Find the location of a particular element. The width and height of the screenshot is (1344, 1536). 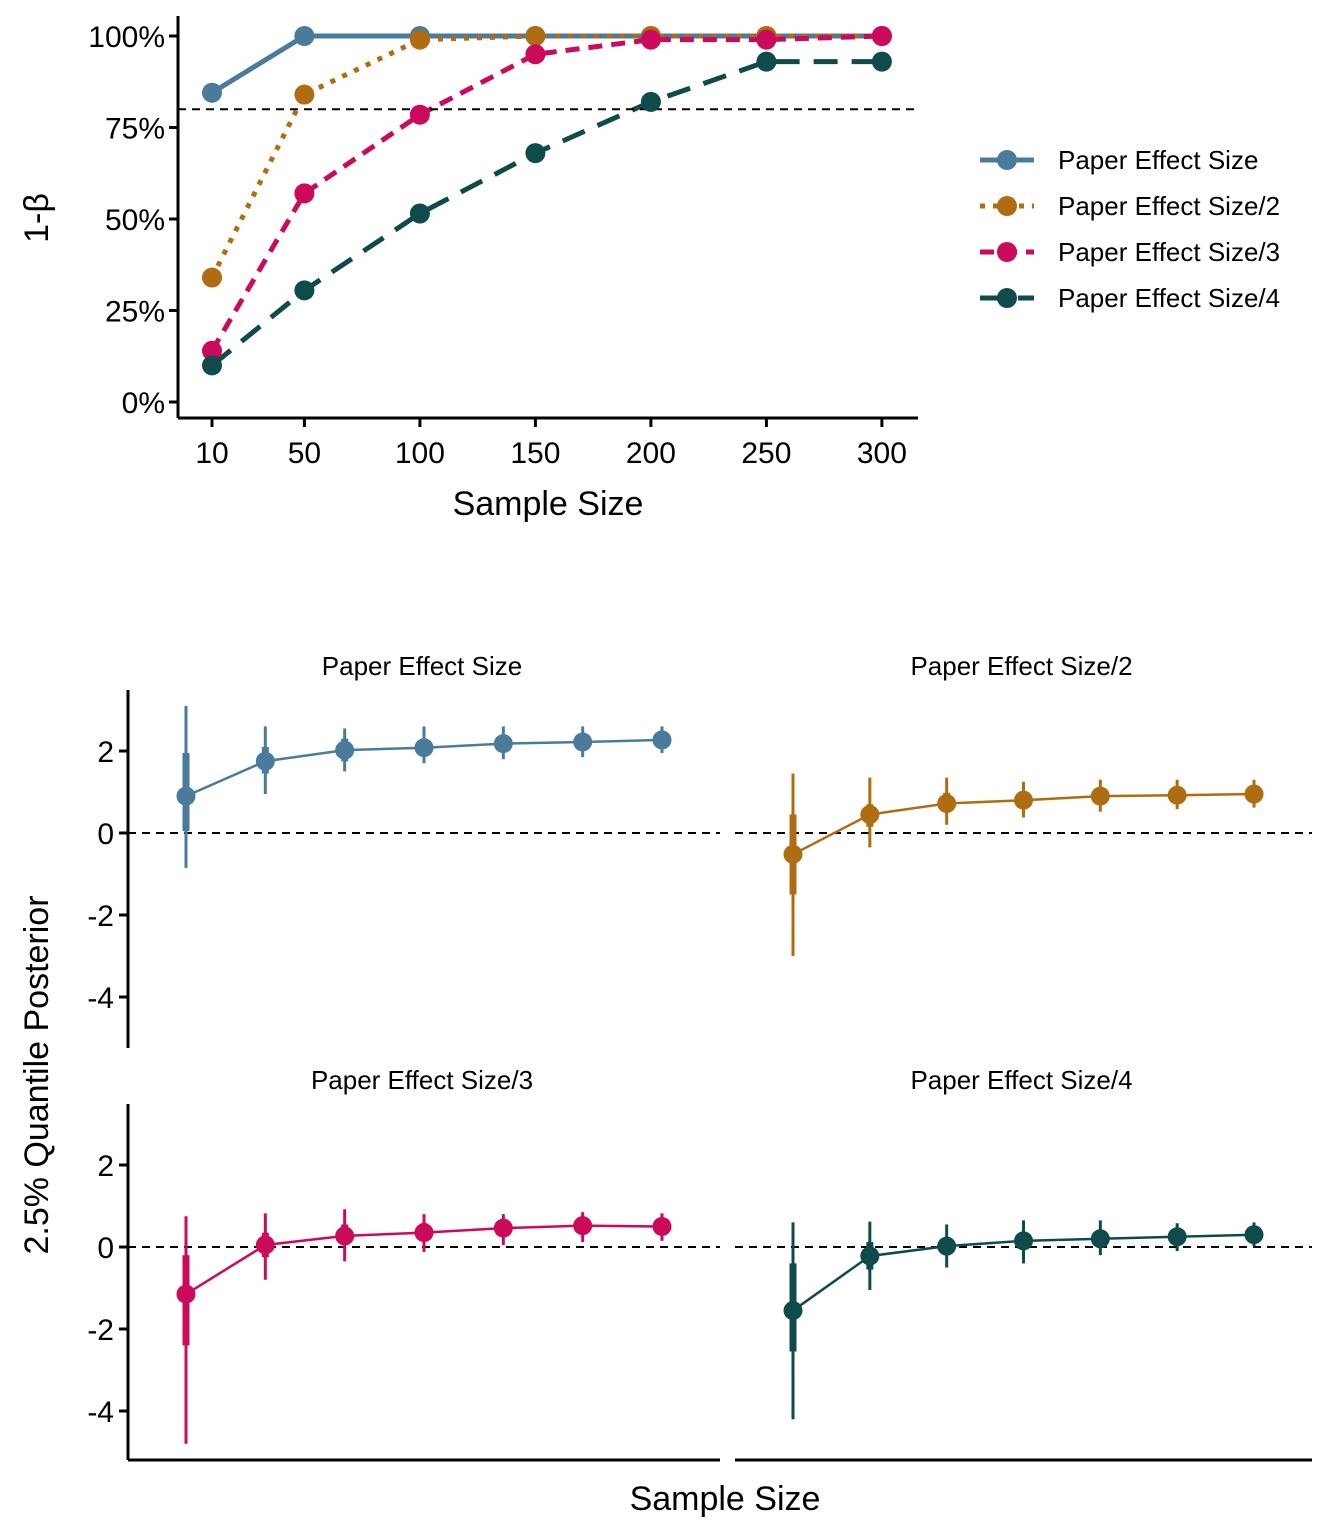

power-x-ticks: 10 50 100 150 200 250 300 is located at coordinates (551, 444).